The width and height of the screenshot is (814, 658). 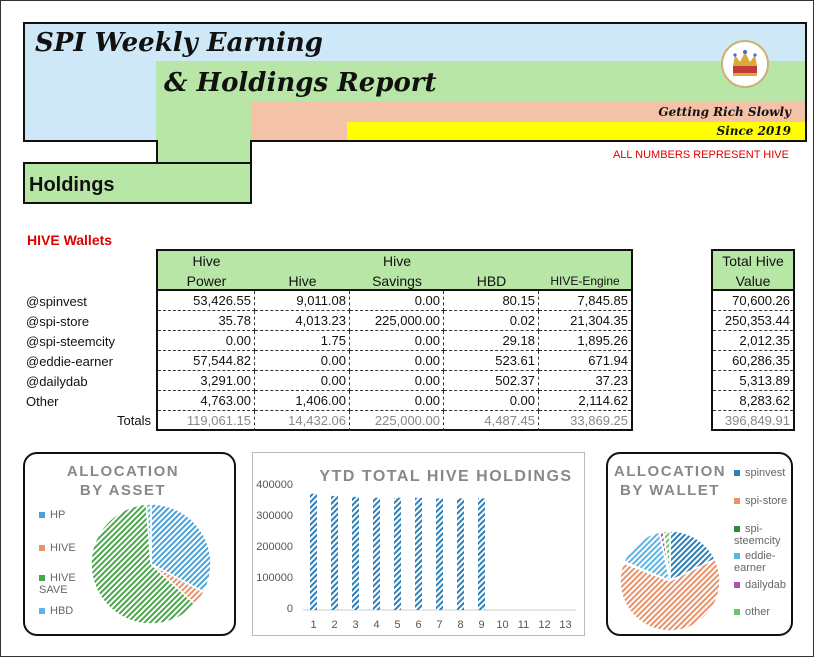 I want to click on legend-item: other, so click(x=764, y=612).